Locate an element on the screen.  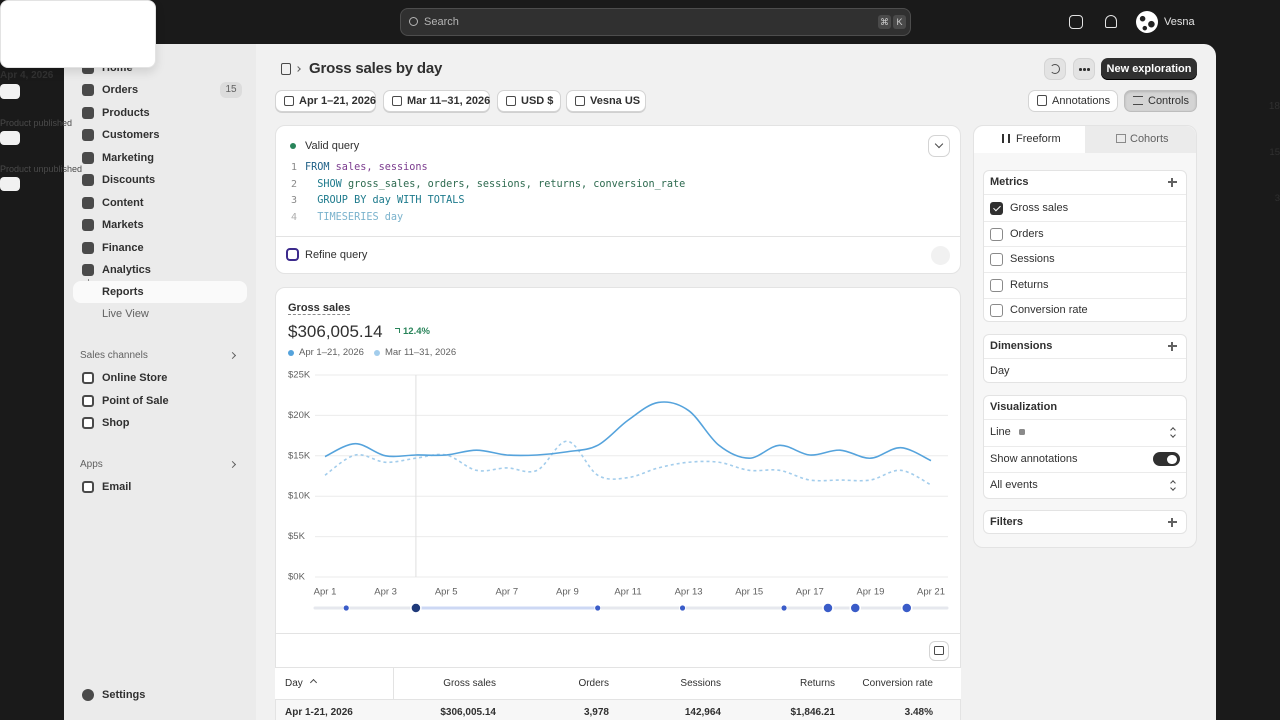
nav-item: Customers is located at coordinates (131, 135).